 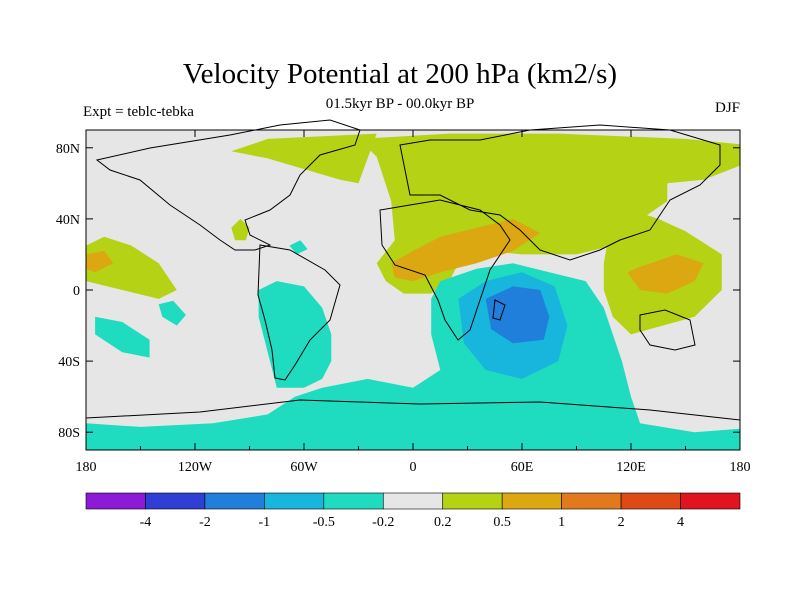 What do you see at coordinates (400, 74) in the screenshot?
I see `chart-title: Velocity Potential at 200 hPa (km2/s)` at bounding box center [400, 74].